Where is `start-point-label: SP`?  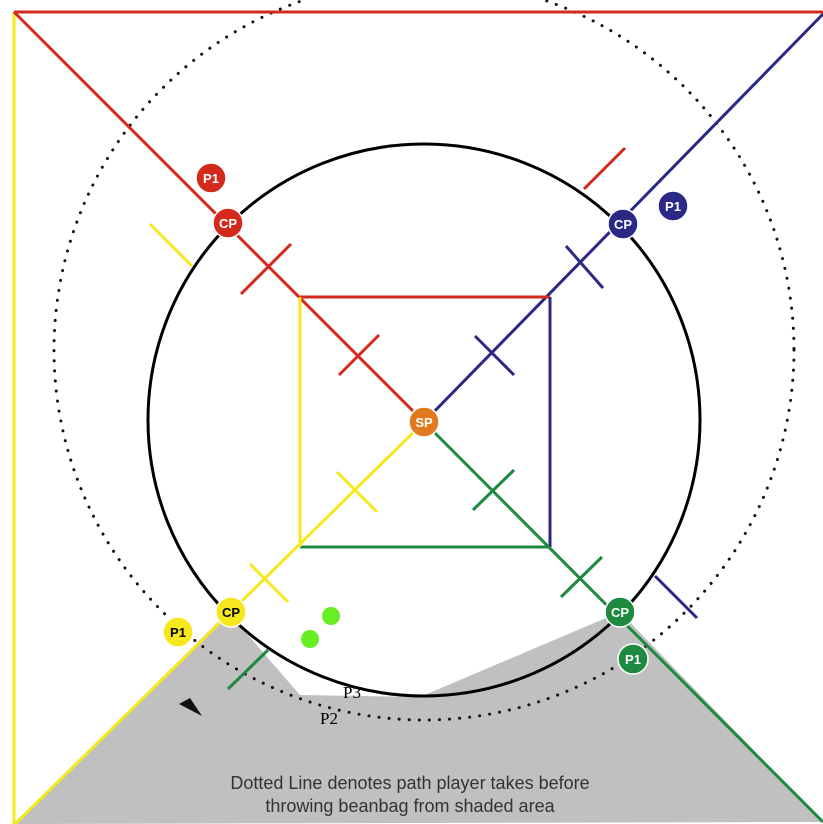 start-point-label: SP is located at coordinates (424, 422).